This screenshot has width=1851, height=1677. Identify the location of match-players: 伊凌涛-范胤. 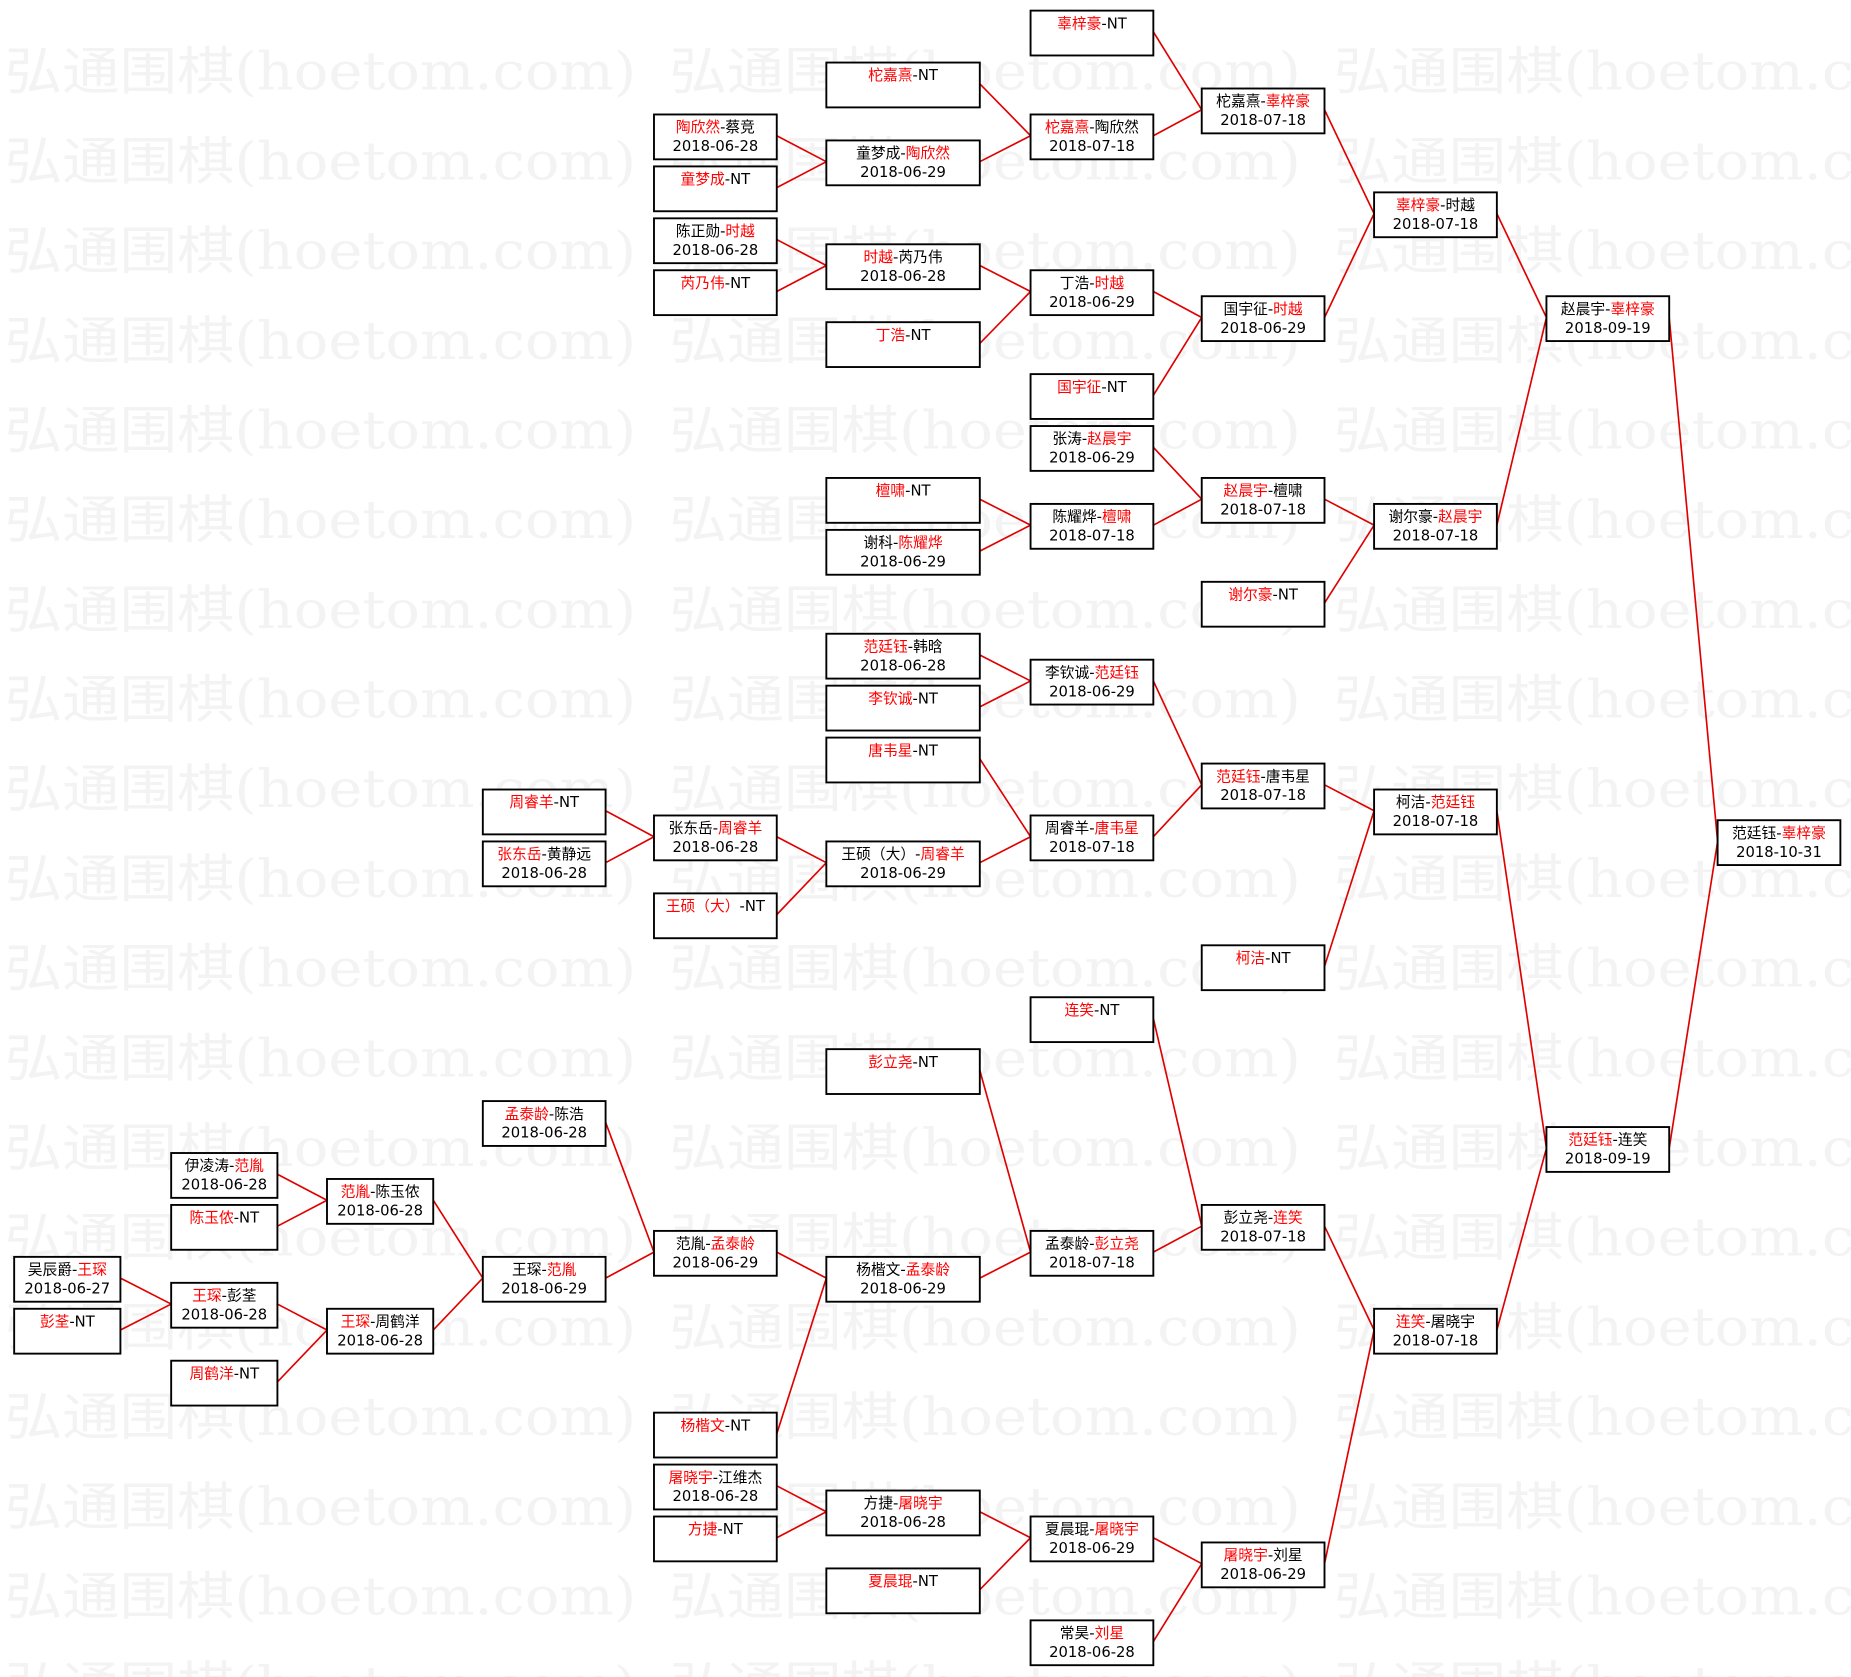
(224, 1166).